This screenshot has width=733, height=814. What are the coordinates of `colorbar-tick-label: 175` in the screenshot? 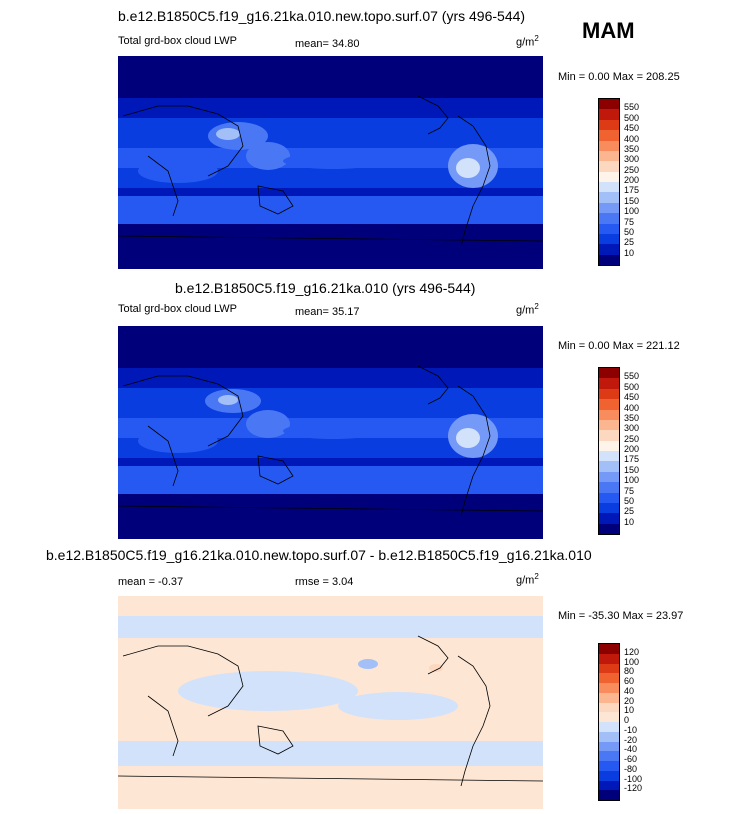 It's located at (632, 190).